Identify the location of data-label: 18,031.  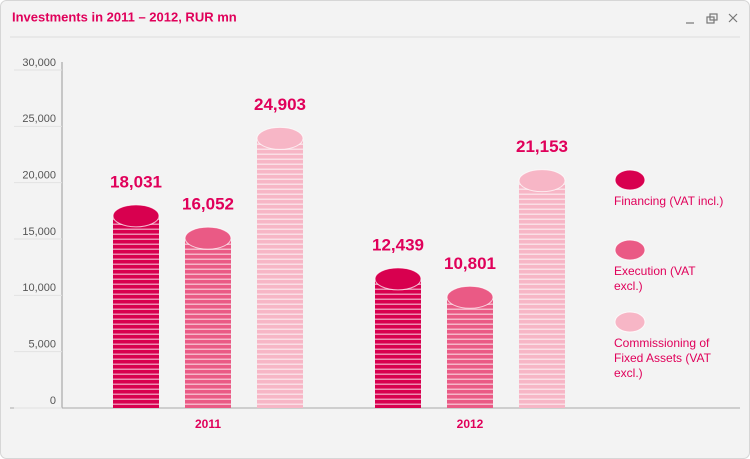
(136, 181).